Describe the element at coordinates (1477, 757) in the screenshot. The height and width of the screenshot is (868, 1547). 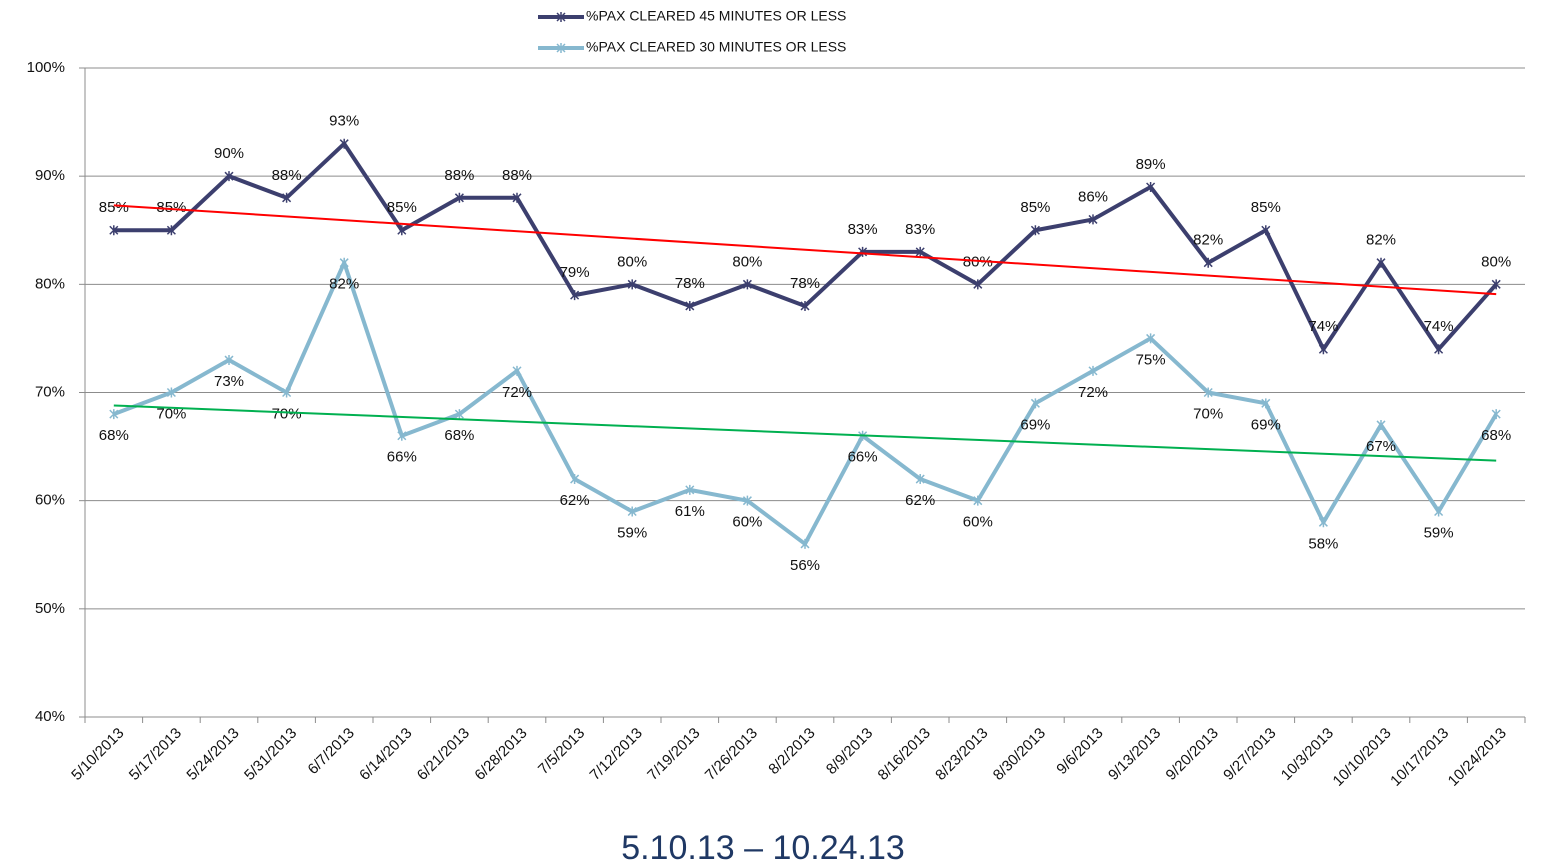
I see `x-tick-label: 10/24/2013` at that location.